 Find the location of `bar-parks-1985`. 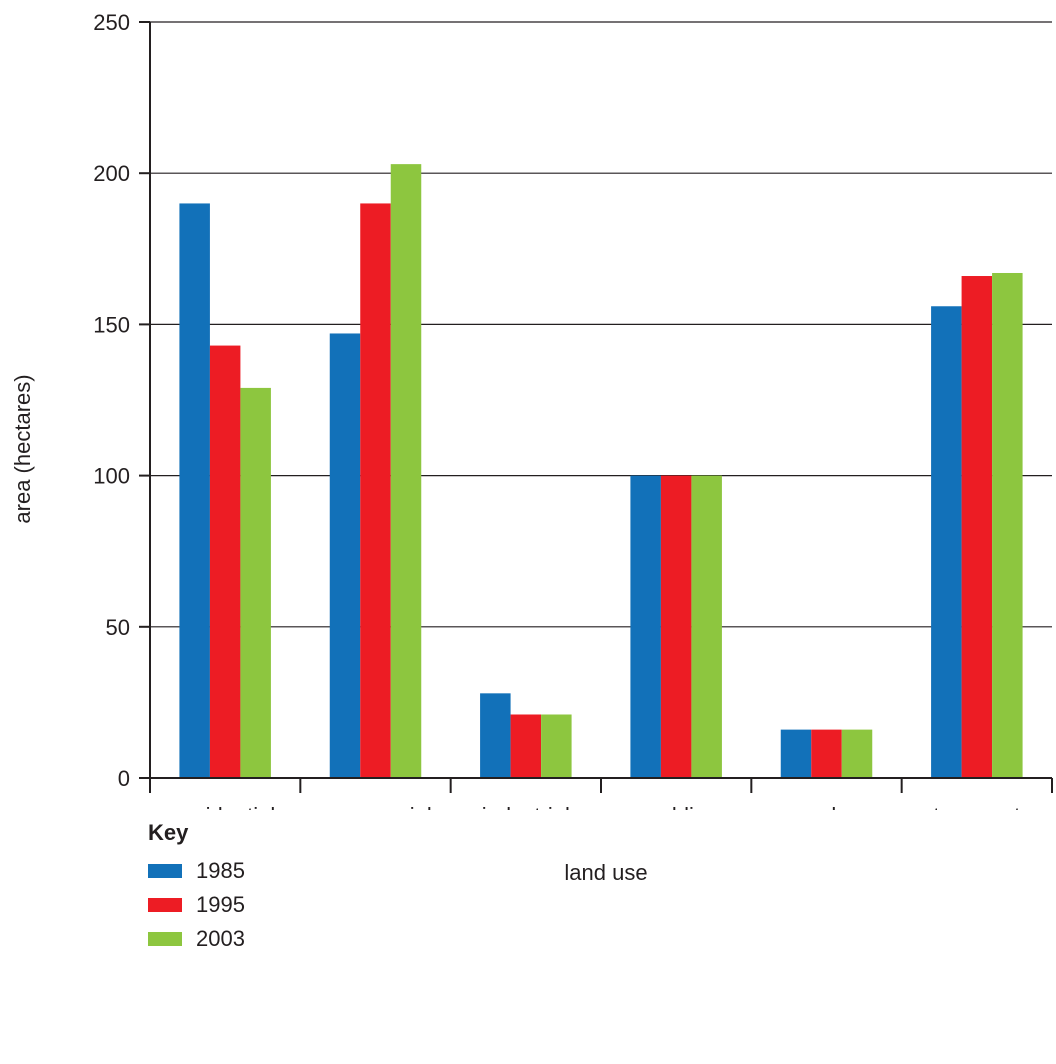

bar-parks-1985 is located at coordinates (796, 753).